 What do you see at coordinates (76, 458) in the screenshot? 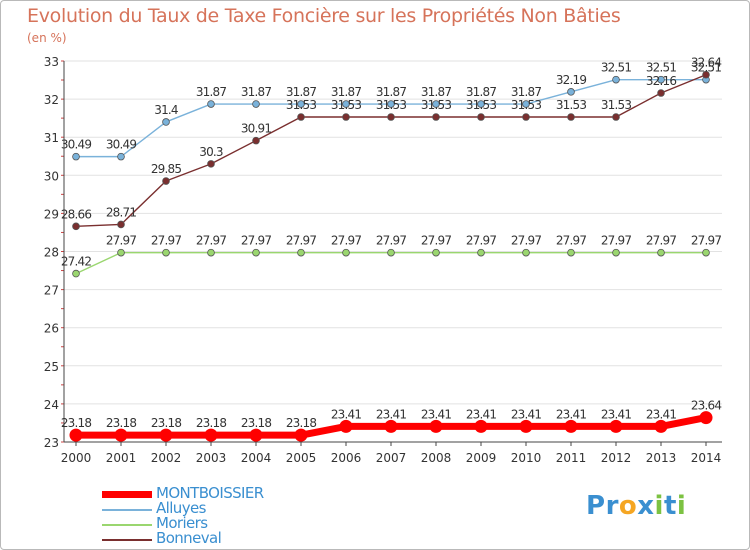
I see `x-tick-label: 2000` at bounding box center [76, 458].